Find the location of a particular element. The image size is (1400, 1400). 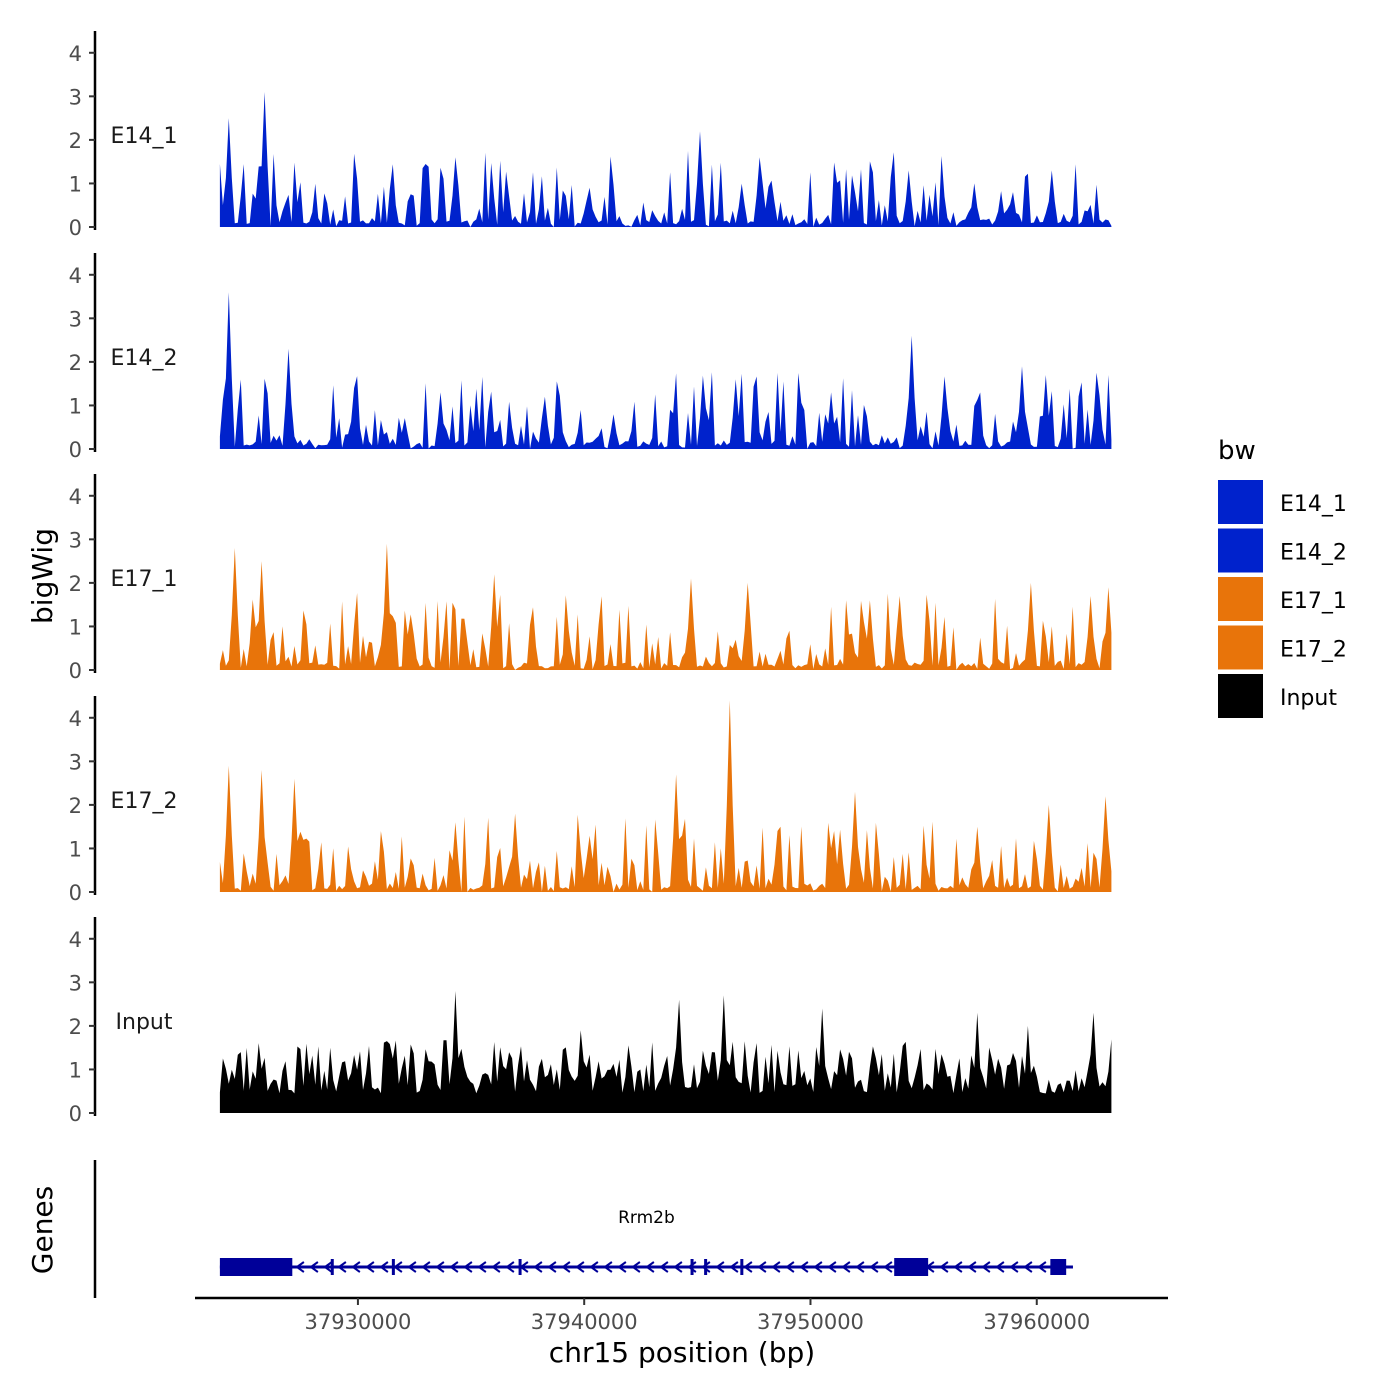

x-axis-title: chr15 position (bp) is located at coordinates (682, 1352).